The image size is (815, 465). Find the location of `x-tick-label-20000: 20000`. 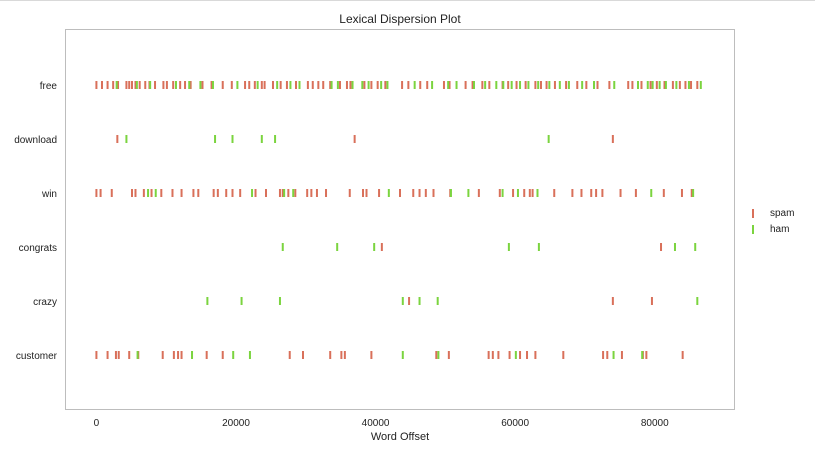

x-tick-label-20000: 20000 is located at coordinates (236, 423).